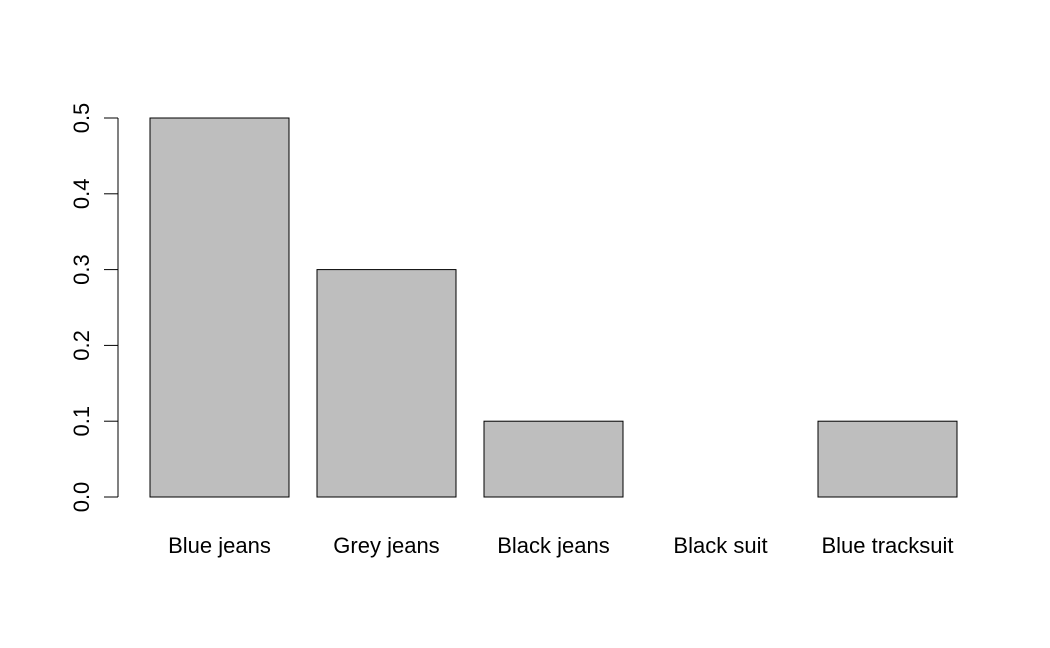 The width and height of the screenshot is (1050, 648). What do you see at coordinates (81, 345) in the screenshot?
I see `y-tick-label: 0.2` at bounding box center [81, 345].